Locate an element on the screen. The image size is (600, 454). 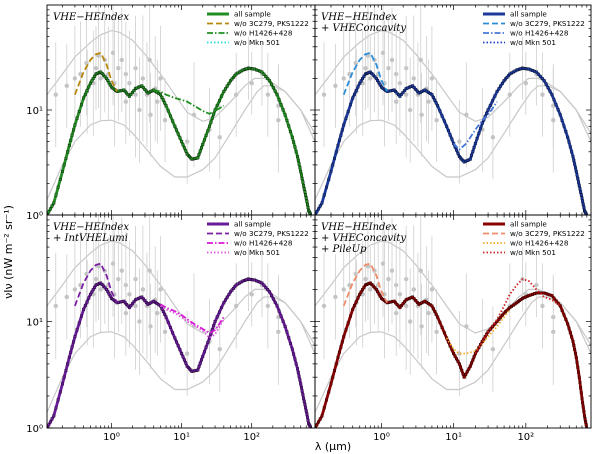
series-line-wo_mkn is located at coordinates (192, 322).